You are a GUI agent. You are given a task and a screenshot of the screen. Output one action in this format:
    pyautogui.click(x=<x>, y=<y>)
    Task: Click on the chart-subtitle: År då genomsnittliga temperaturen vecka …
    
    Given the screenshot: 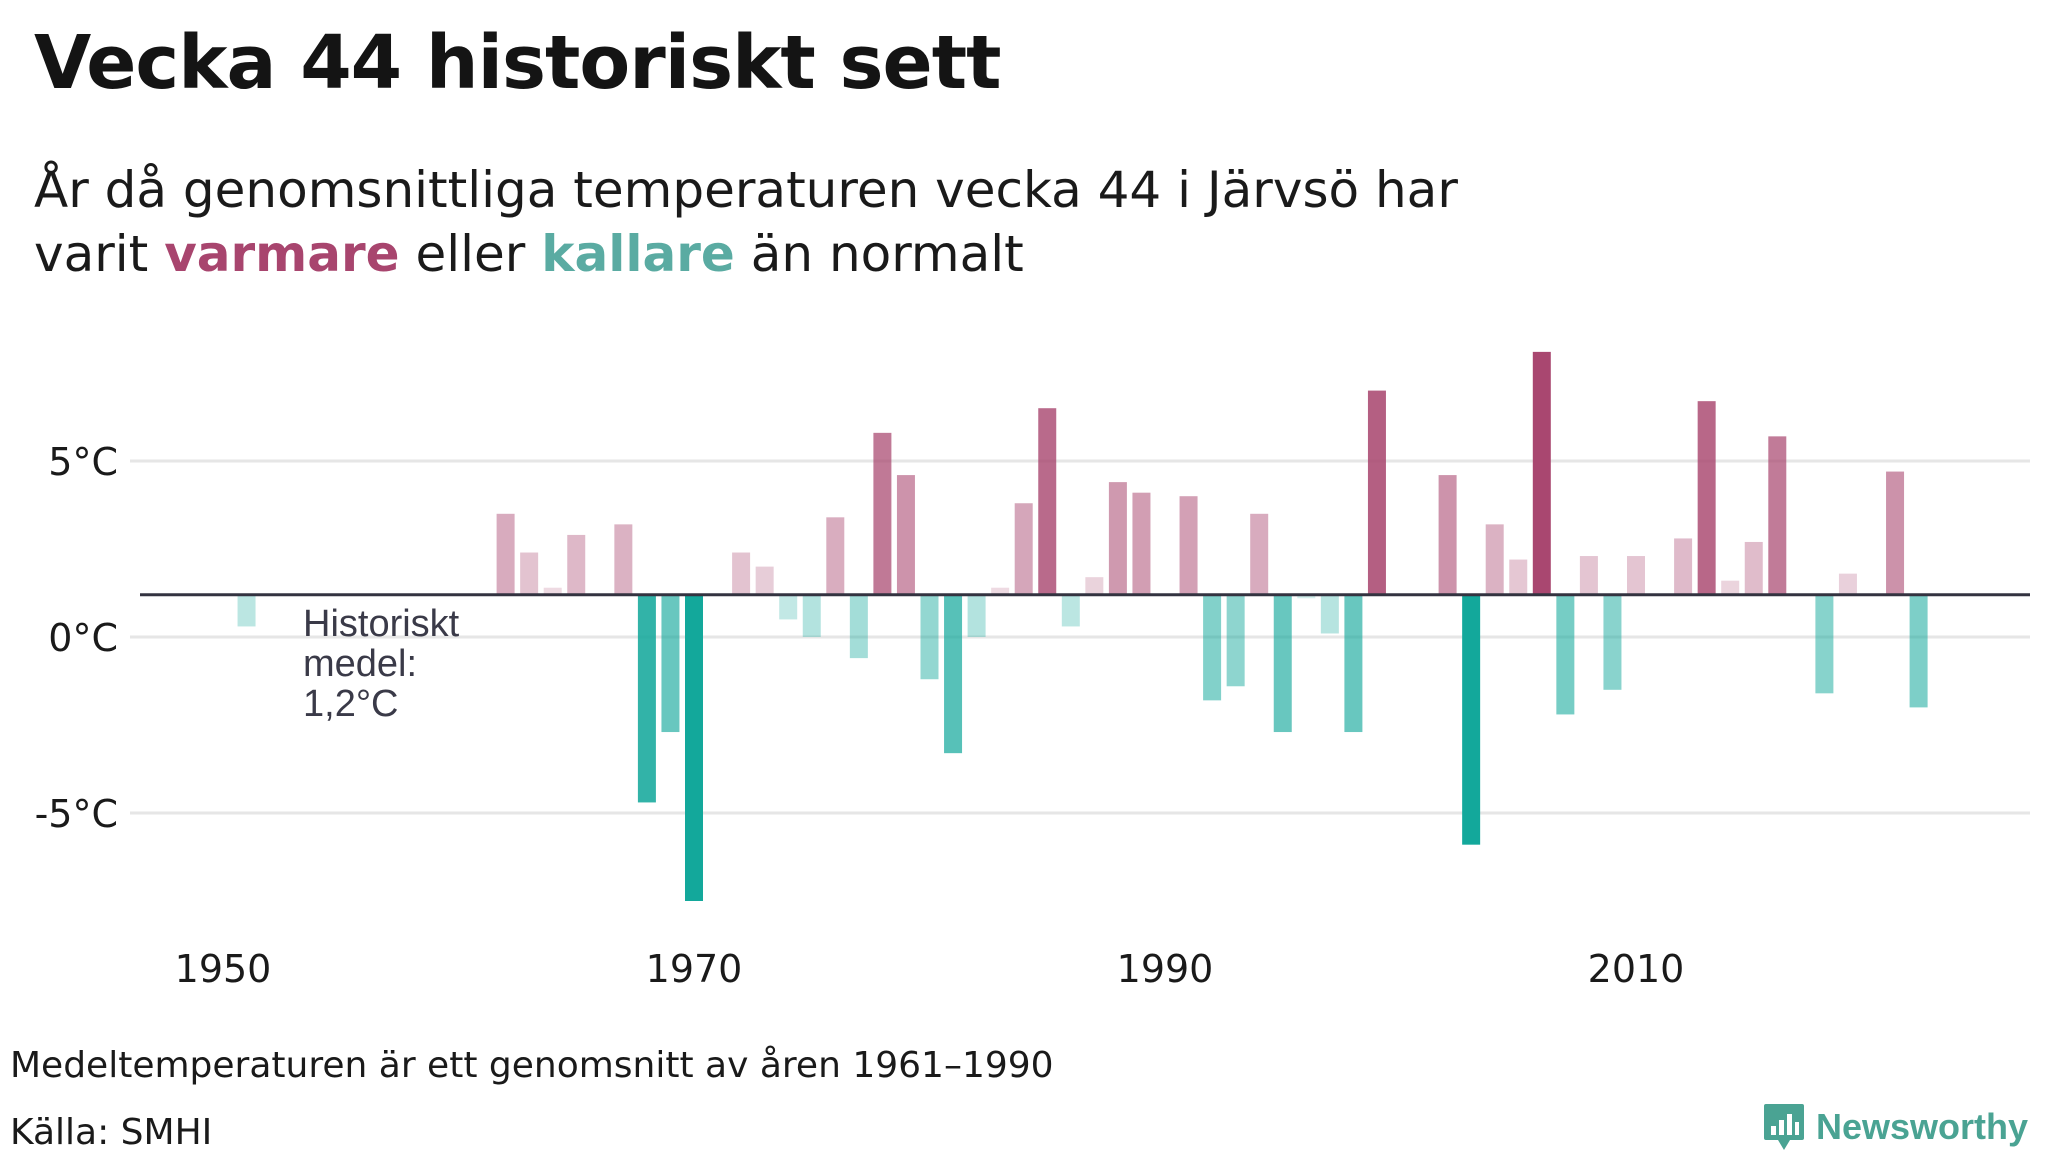 What is the action you would take?
    pyautogui.click(x=884, y=222)
    